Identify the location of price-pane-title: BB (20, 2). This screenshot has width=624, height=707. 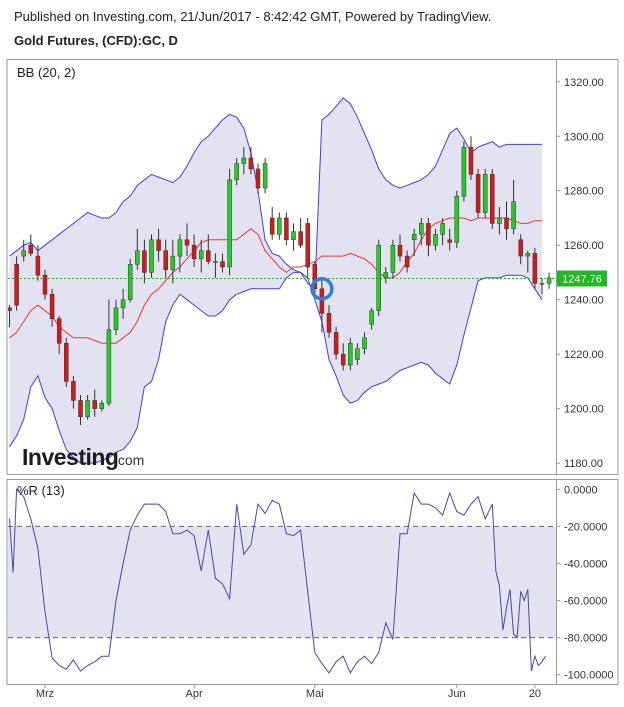
(46, 72).